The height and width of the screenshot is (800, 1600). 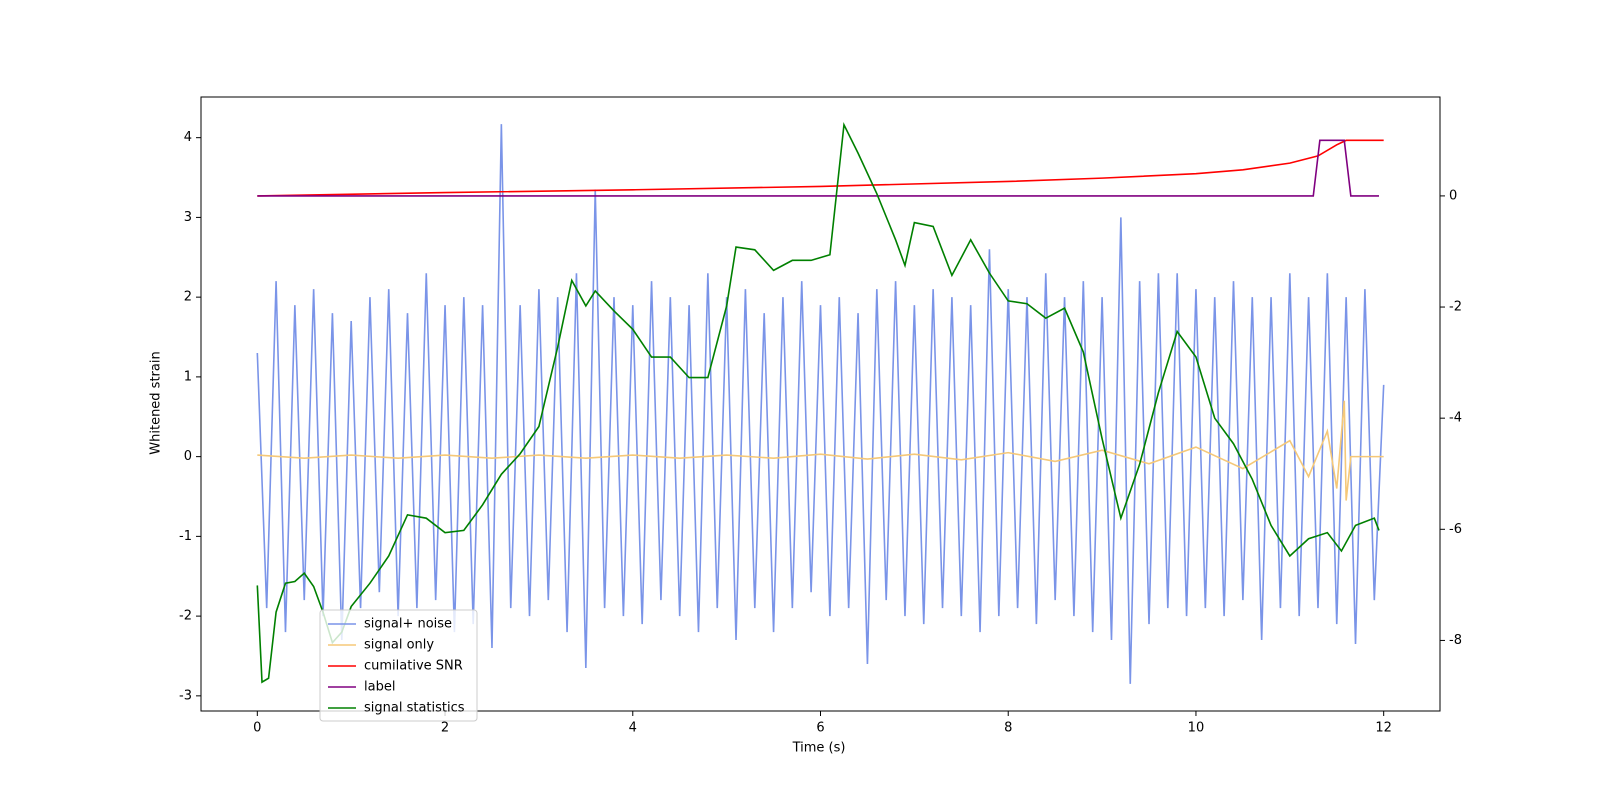 What do you see at coordinates (188, 297) in the screenshot?
I see `y-tick-label: 2` at bounding box center [188, 297].